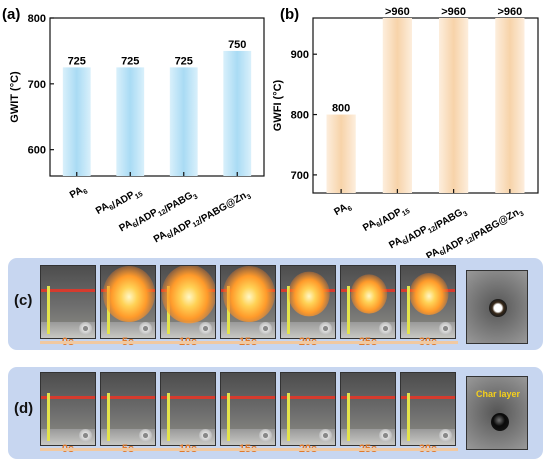 The height and width of the screenshot is (465, 550). What do you see at coordinates (341, 109) in the screenshot?
I see `chart-b-data-label-0: 800` at bounding box center [341, 109].